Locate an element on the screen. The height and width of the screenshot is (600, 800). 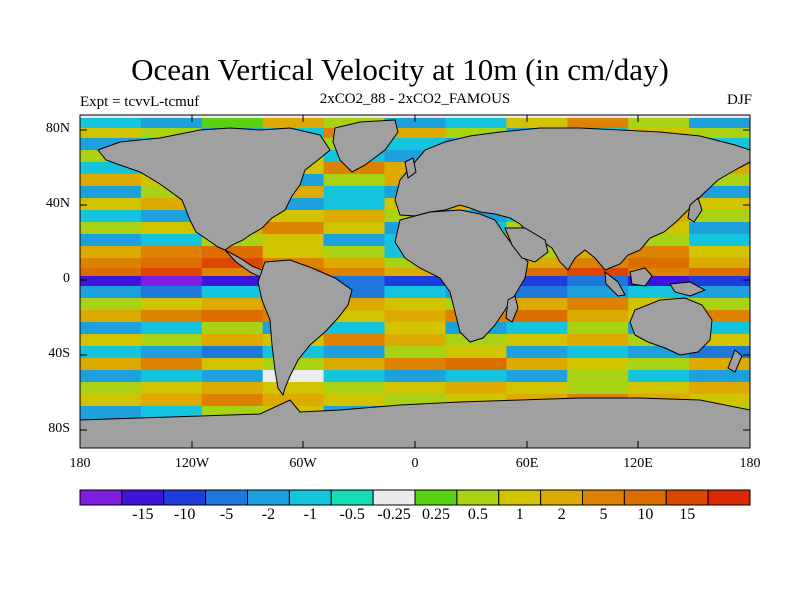
colorbar-label: 2 is located at coordinates (561, 514).